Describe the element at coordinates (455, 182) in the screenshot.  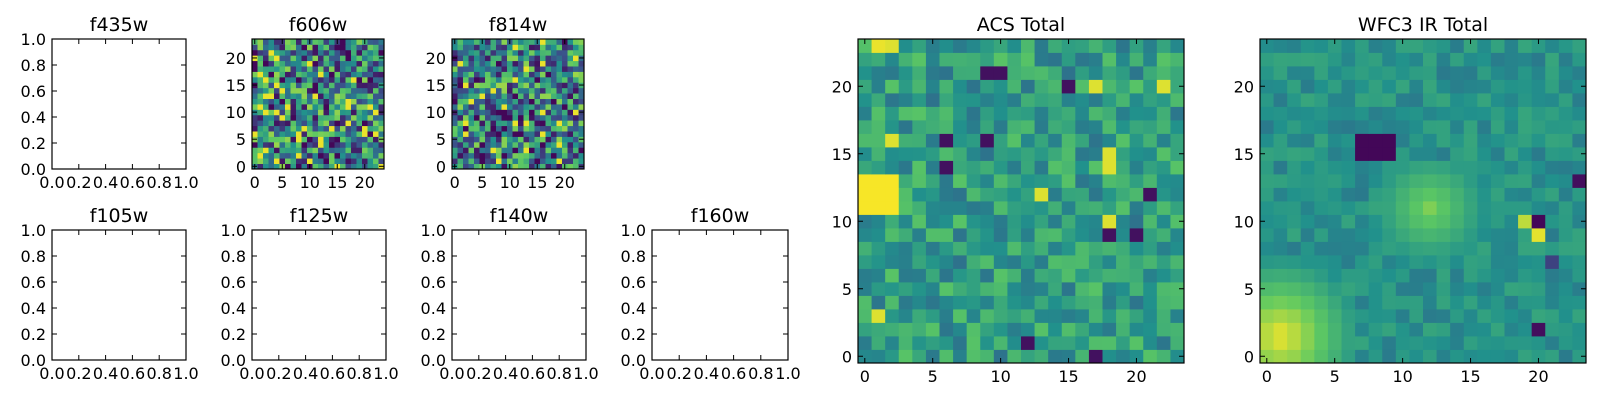
I see `x-tick-label: 0` at that location.